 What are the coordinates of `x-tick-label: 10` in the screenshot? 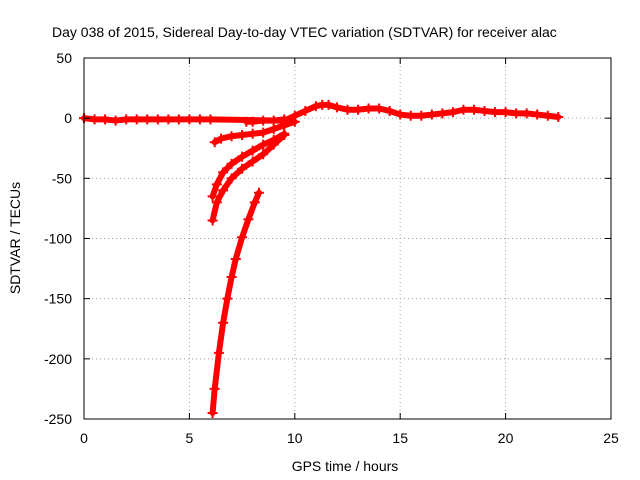 It's located at (295, 438).